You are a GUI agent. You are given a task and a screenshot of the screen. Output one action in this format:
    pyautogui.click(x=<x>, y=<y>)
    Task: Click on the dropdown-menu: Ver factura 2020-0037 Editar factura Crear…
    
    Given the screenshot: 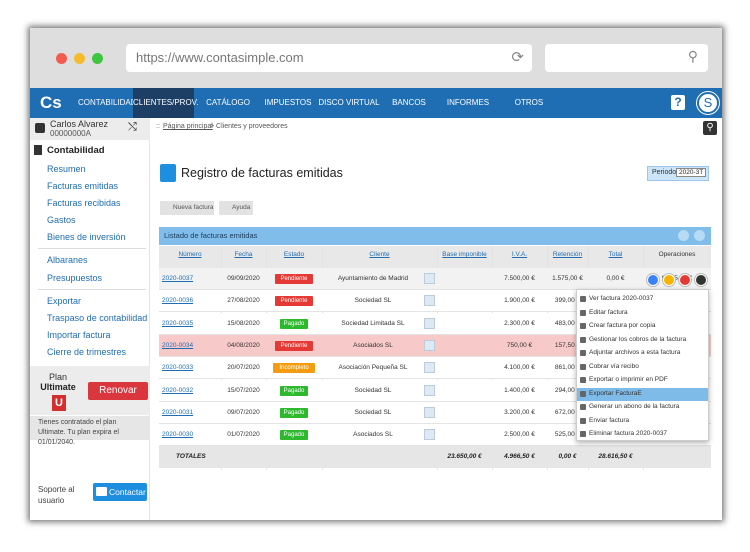 What is the action you would take?
    pyautogui.click(x=642, y=365)
    